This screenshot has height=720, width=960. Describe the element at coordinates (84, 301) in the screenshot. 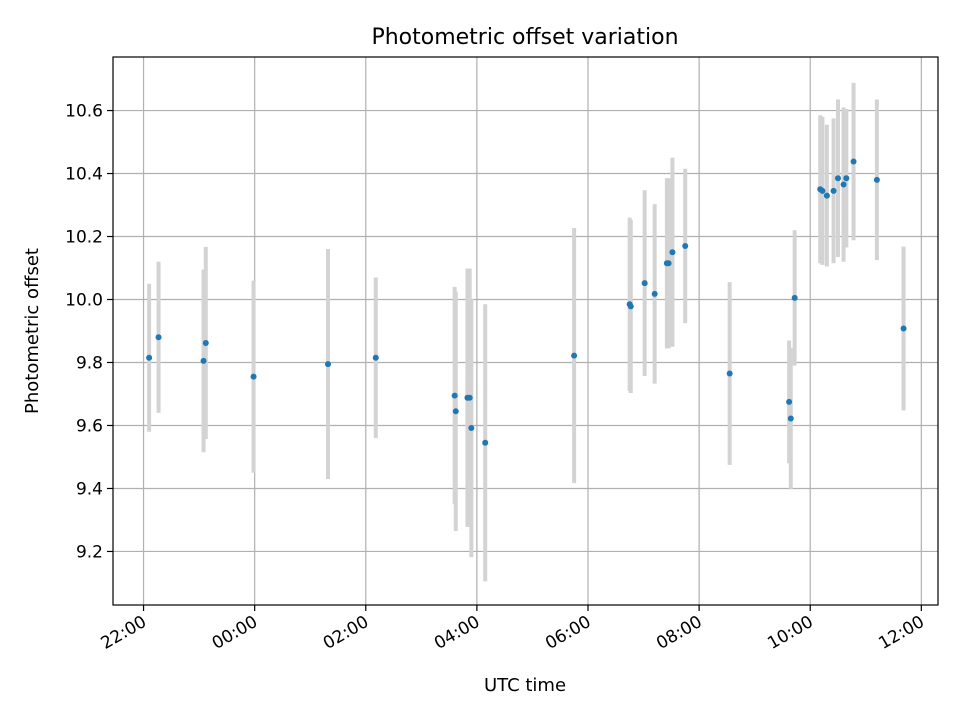

I see `y-tick-label: 10.0` at that location.